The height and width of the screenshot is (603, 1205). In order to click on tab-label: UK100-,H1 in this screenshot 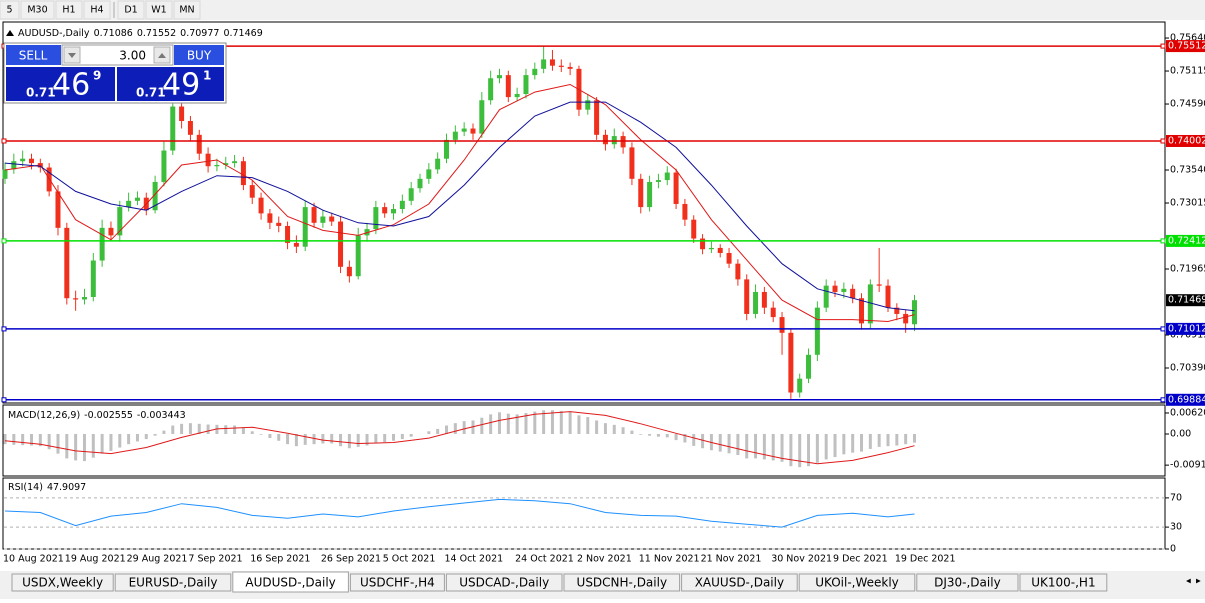, I will do `click(1063, 583)`.